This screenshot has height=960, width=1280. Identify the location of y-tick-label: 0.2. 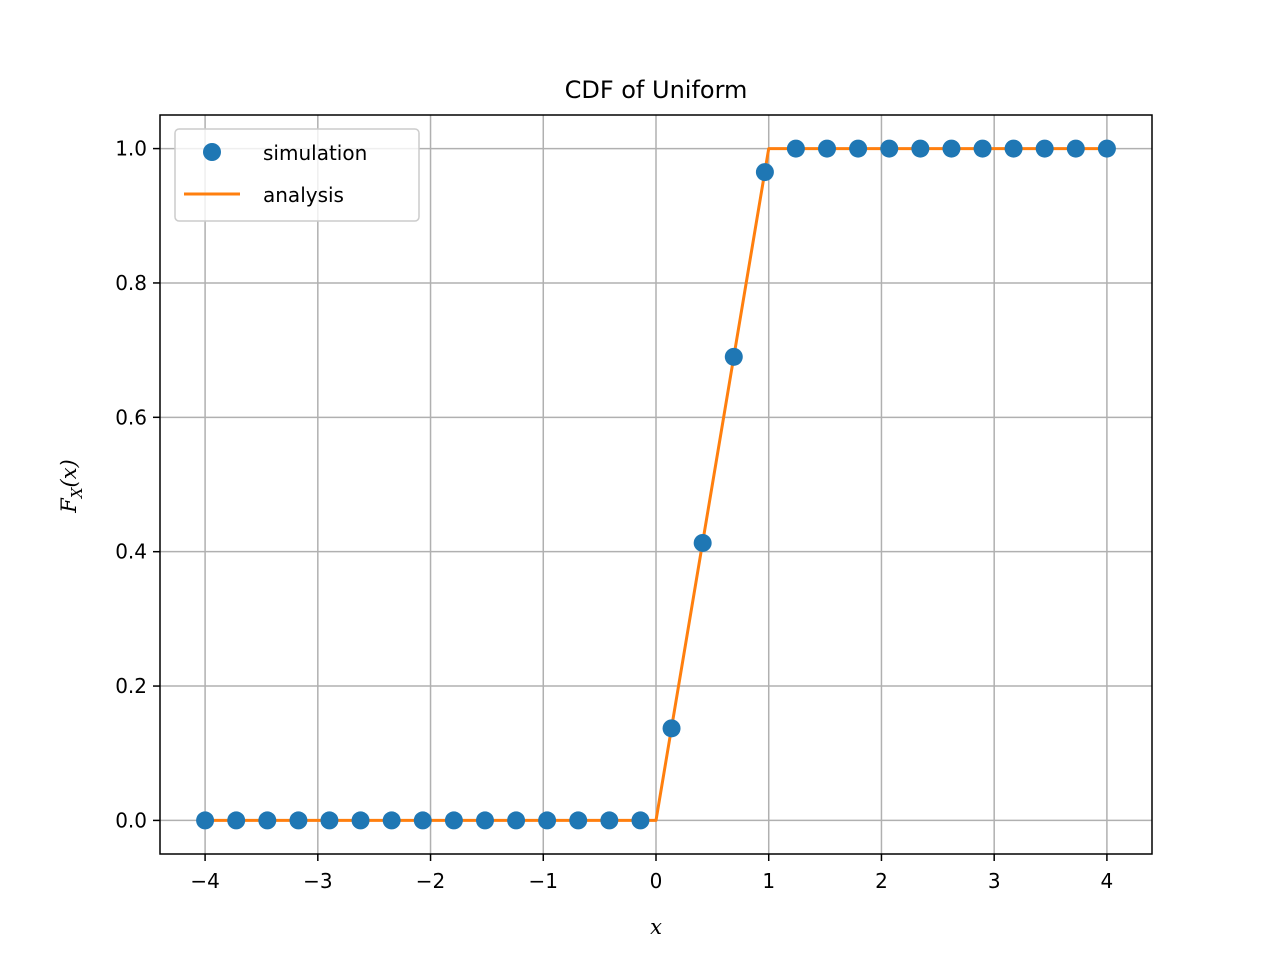
(131, 686).